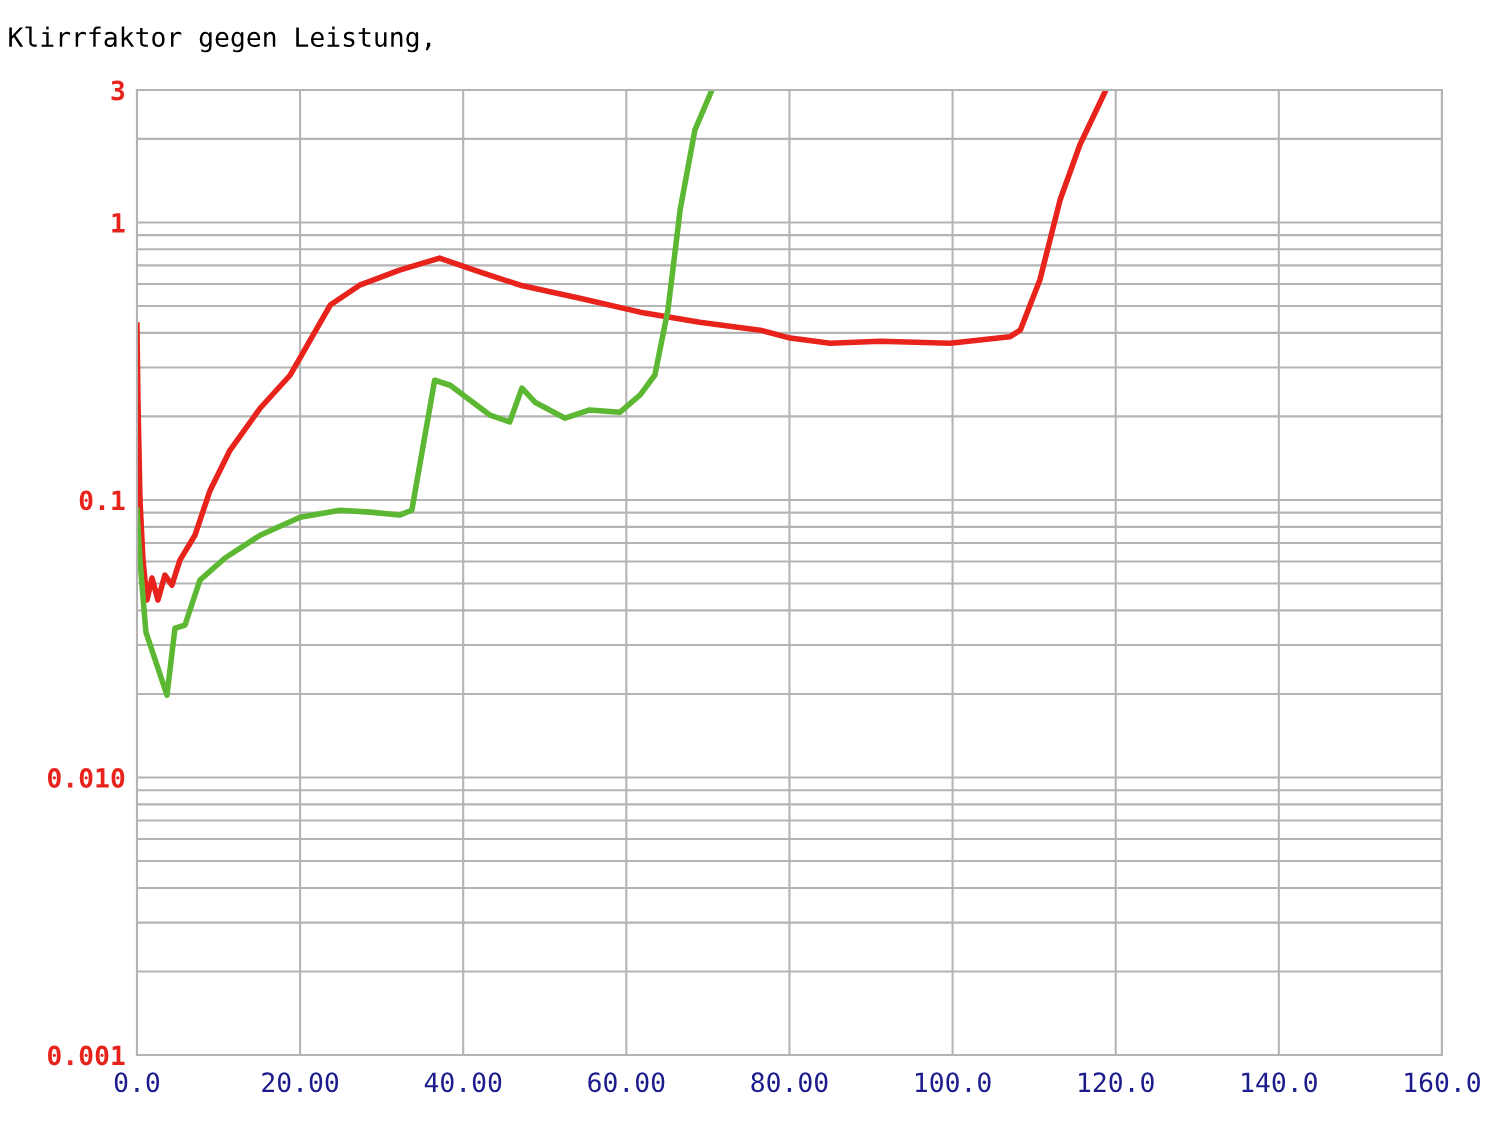 The width and height of the screenshot is (1500, 1125). I want to click on x-tick-label: 100.0, so click(953, 1082).